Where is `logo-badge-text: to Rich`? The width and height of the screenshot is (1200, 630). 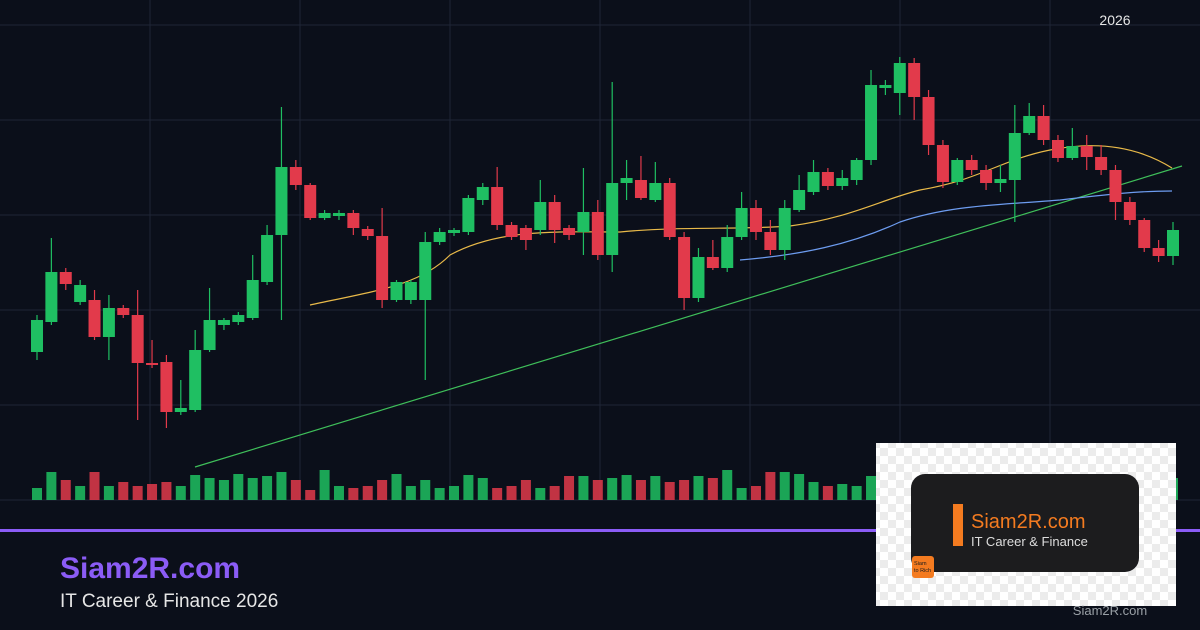 logo-badge-text: to Rich is located at coordinates (922, 571).